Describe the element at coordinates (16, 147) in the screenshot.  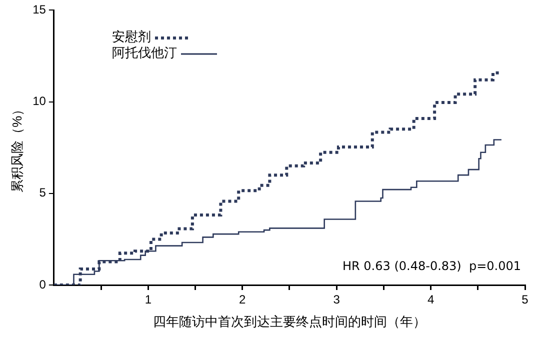
I see `y-axis-title: 累积风险（%）` at that location.